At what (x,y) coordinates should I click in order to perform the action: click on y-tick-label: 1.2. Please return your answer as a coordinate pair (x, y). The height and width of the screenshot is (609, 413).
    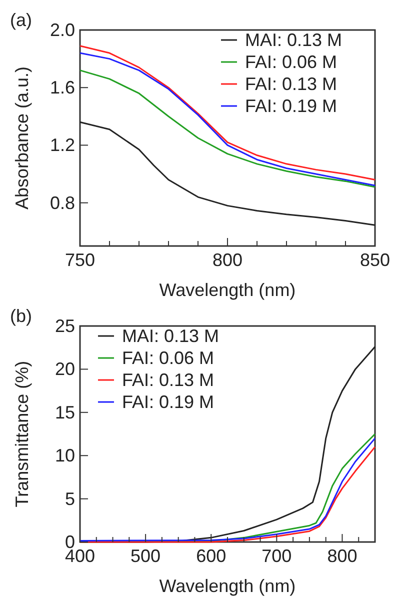
    Looking at the image, I should click on (62, 145).